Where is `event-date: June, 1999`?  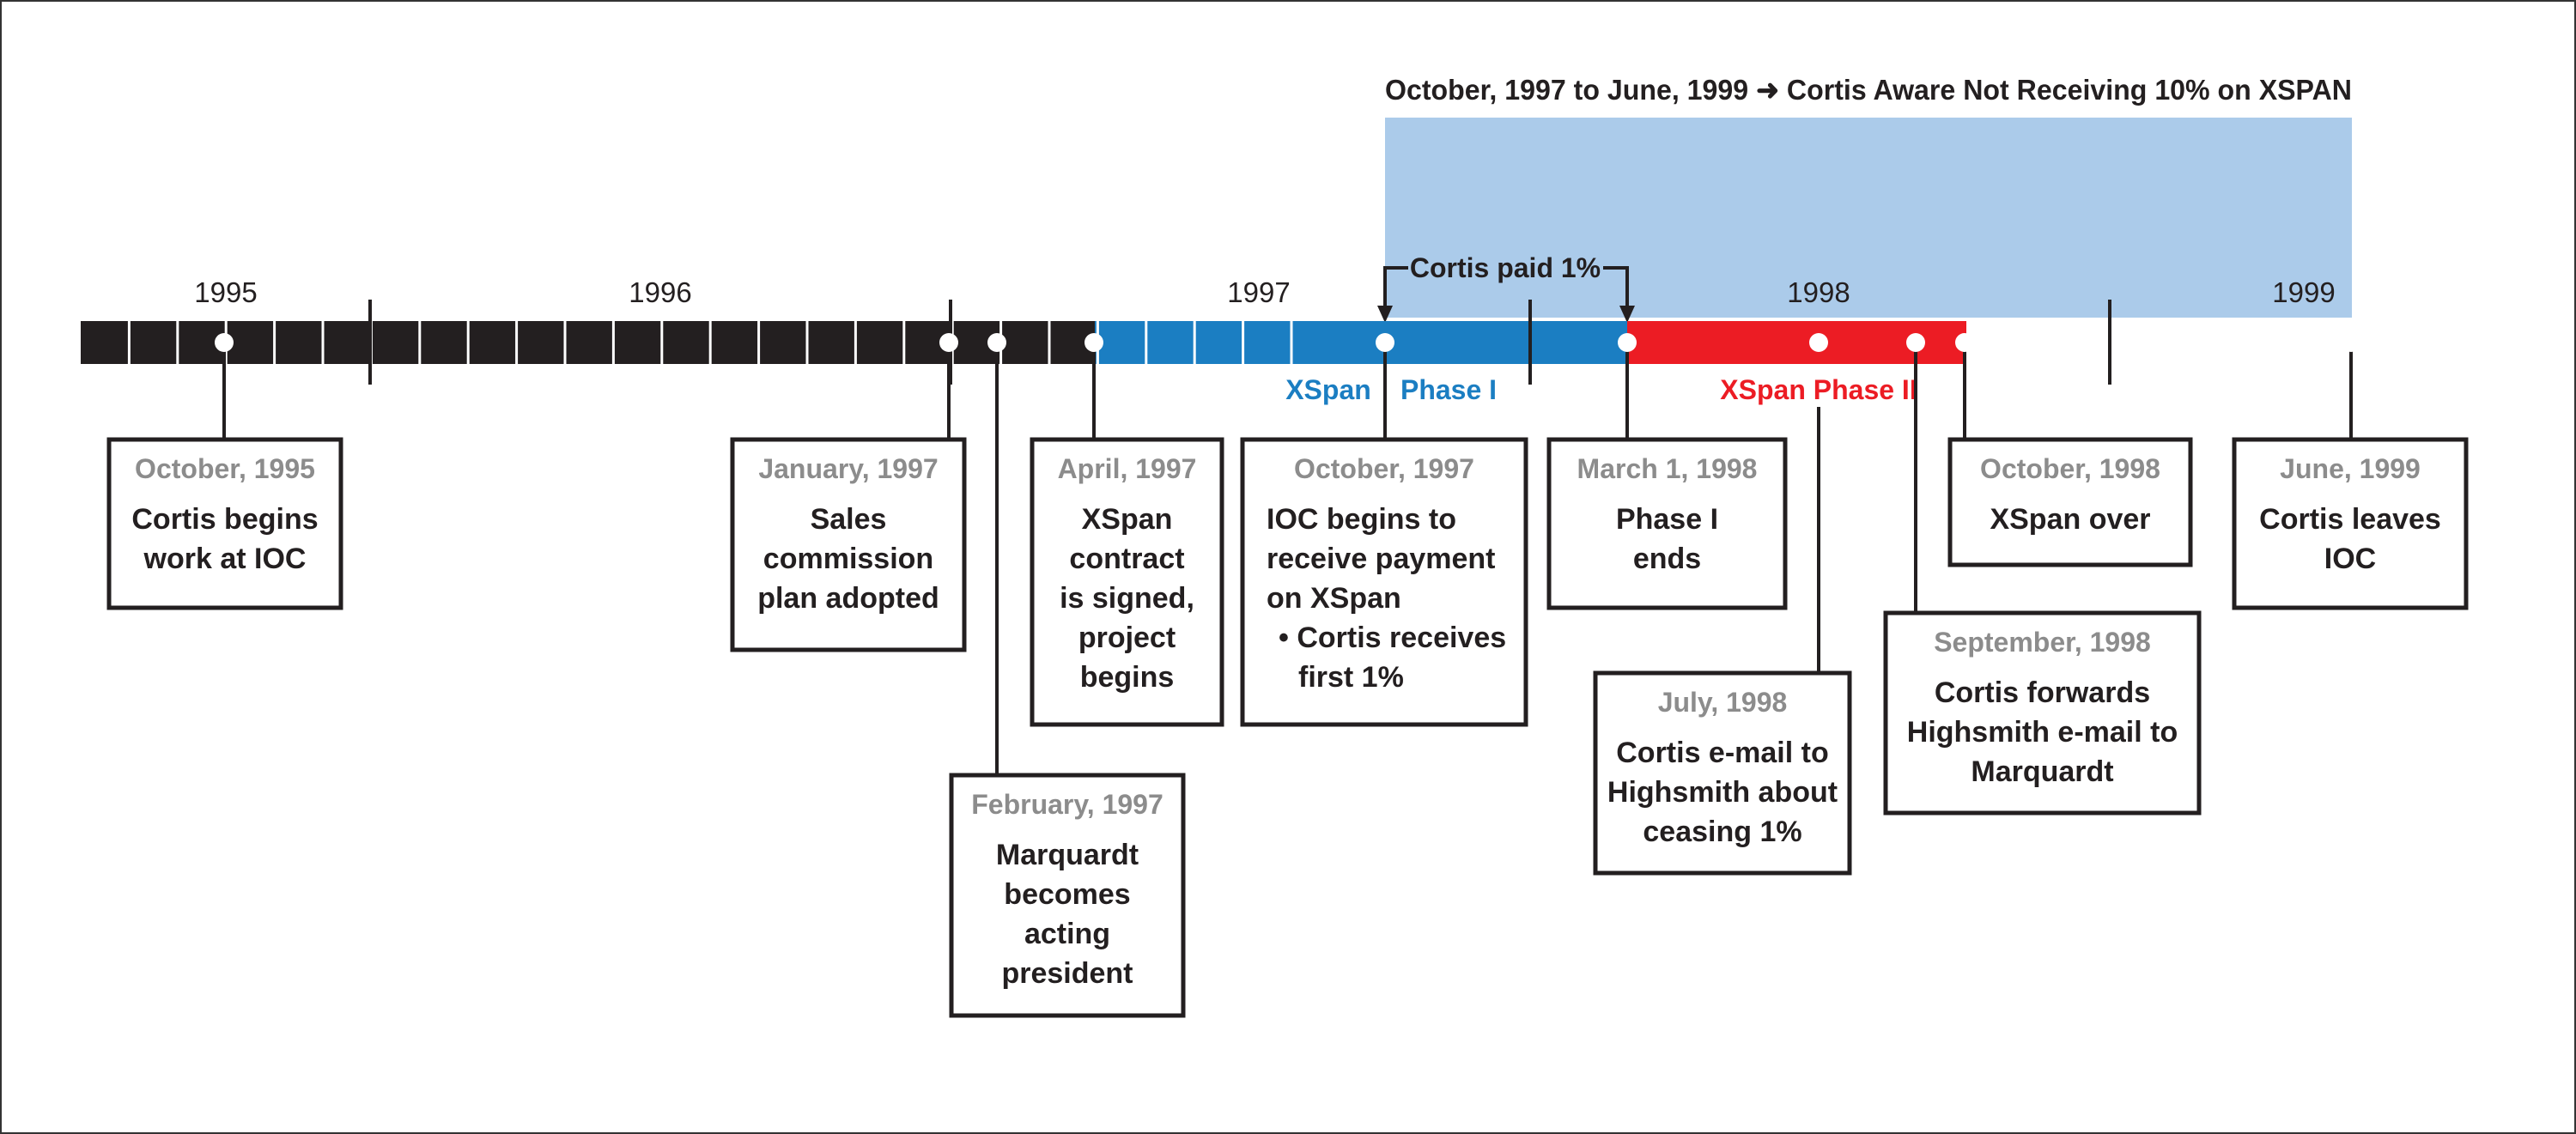
event-date: June, 1999 is located at coordinates (2350, 468).